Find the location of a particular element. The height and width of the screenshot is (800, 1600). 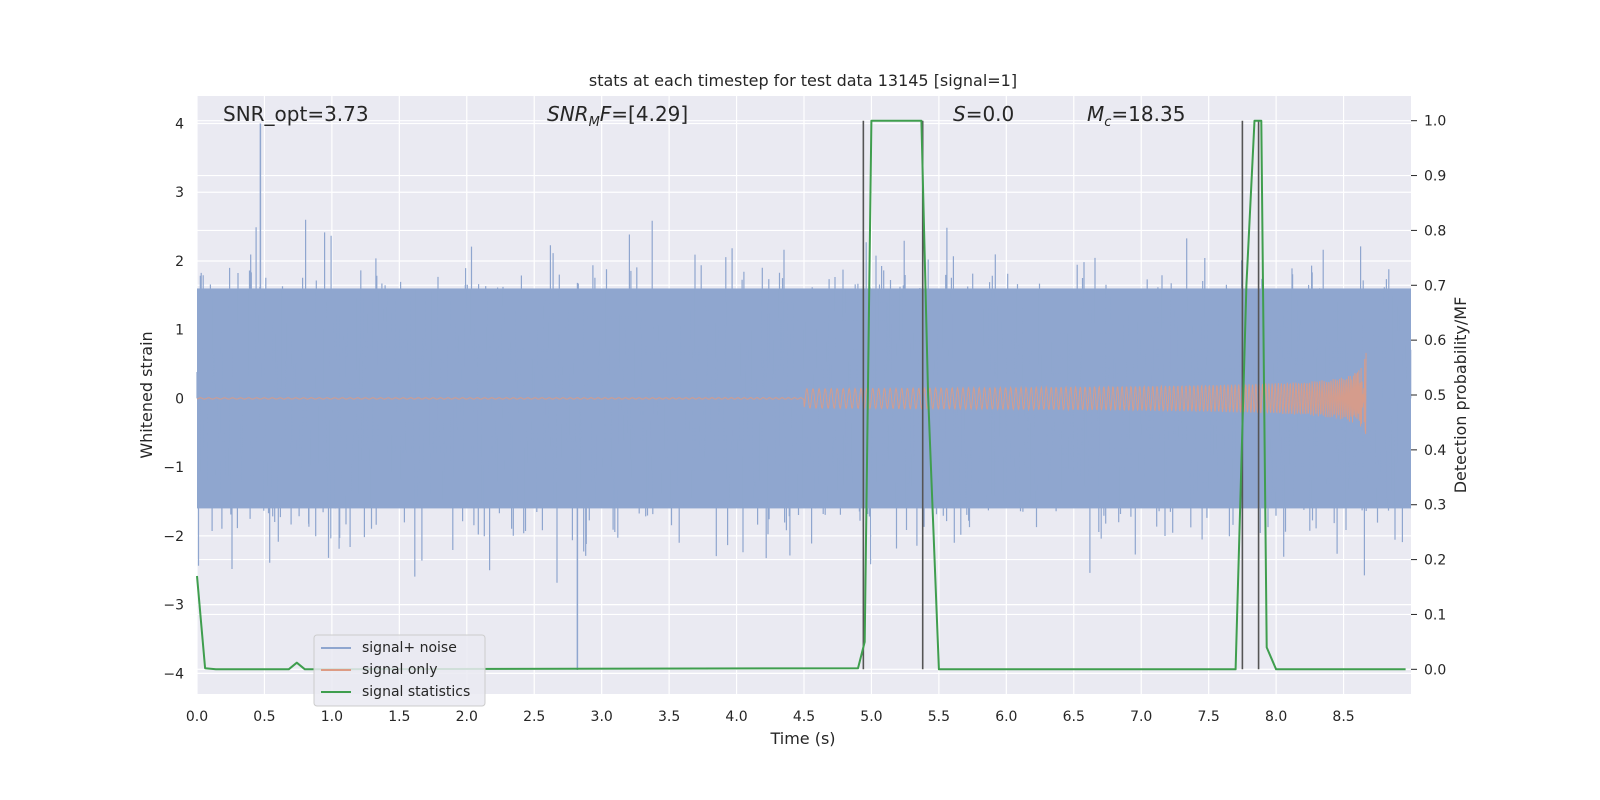

annotation-snr-mf-rest-italic: F is located at coordinates (606, 114).